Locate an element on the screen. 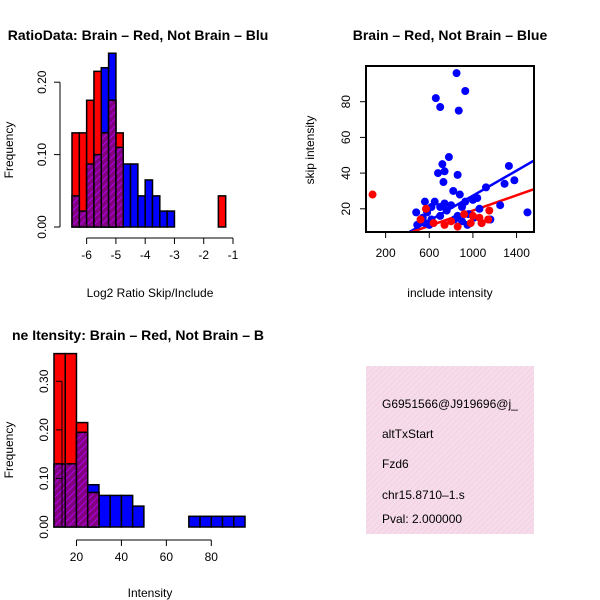 The image size is (600, 600). x-tick-label: 80 is located at coordinates (212, 557).